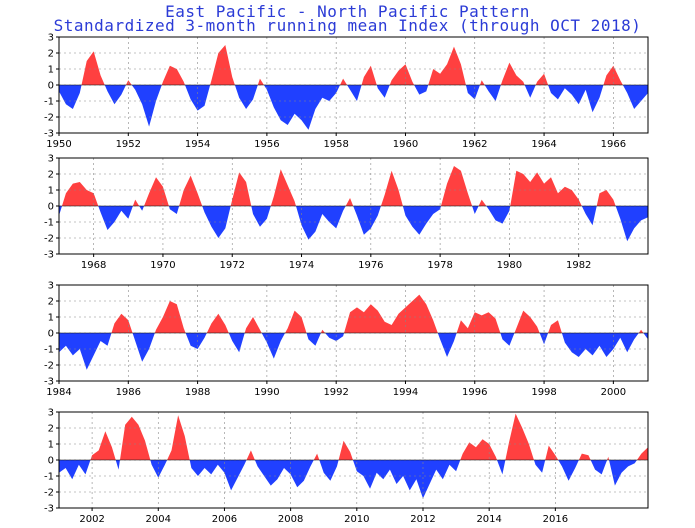 The image size is (695, 528). Describe the element at coordinates (405, 392) in the screenshot. I see `x-tick-label: 1994` at that location.